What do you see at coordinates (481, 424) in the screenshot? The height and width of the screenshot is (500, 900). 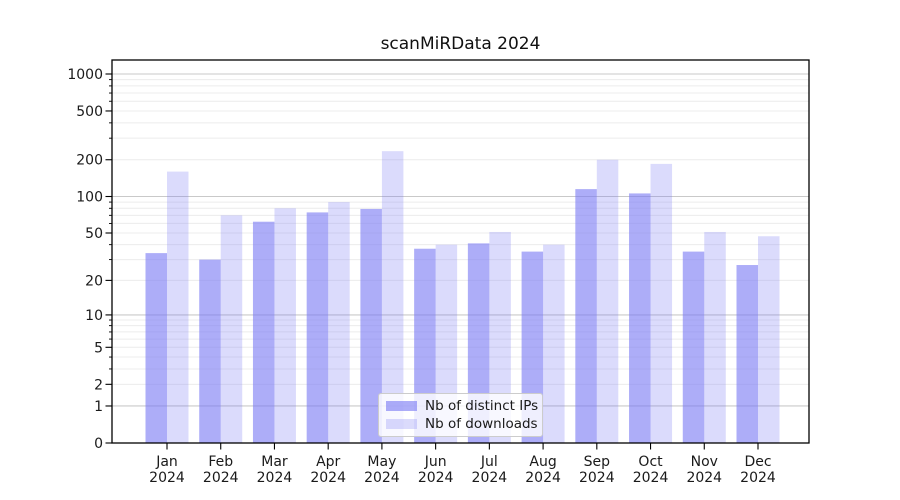 I see `legend-label-downloads: Nb of downloads` at bounding box center [481, 424].